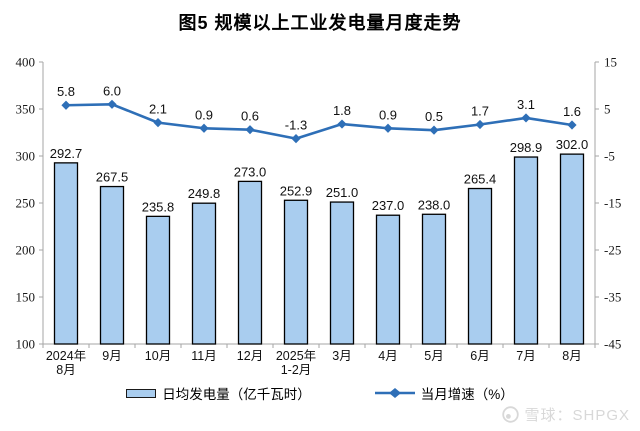 The height and width of the screenshot is (431, 640). I want to click on point-value-label: 1.7, so click(480, 111).